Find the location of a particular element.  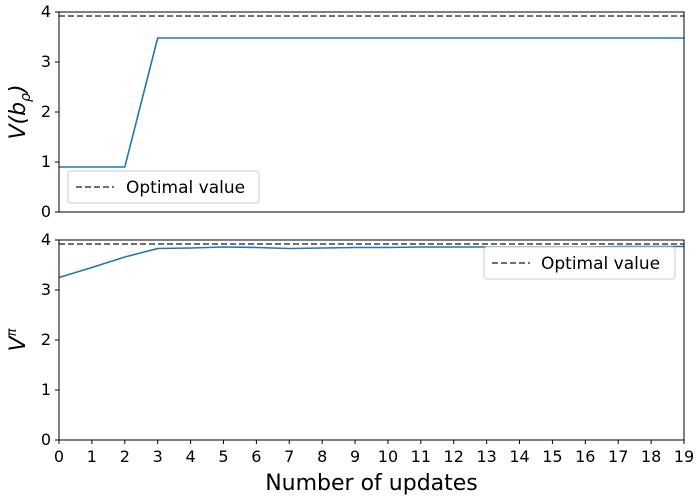

bottom-panel-xtick-label: 17 is located at coordinates (618, 456).